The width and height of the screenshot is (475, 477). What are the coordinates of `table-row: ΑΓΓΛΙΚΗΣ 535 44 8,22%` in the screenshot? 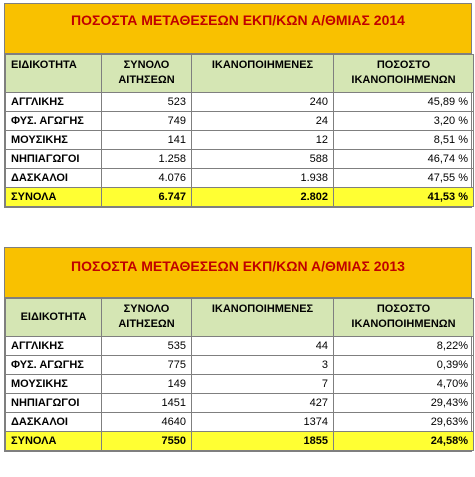 It's located at (239, 346).